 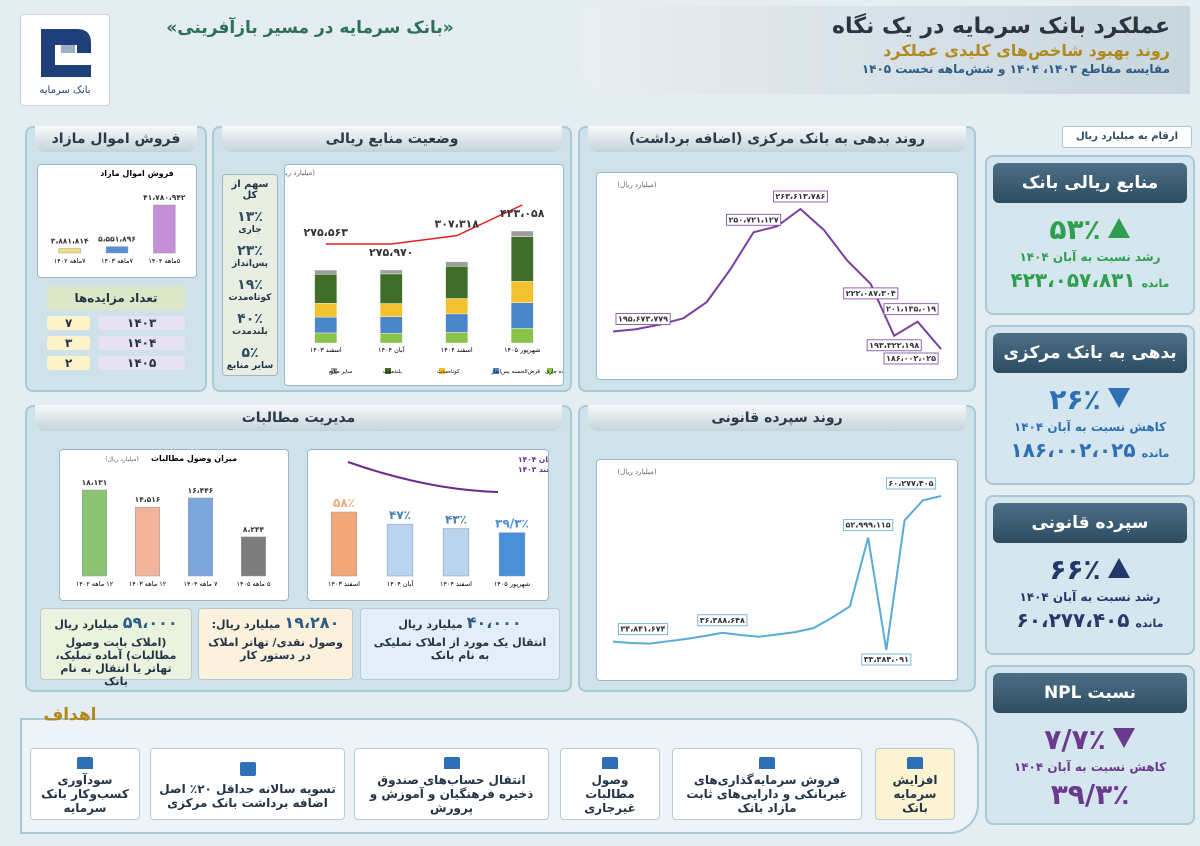 I want to click on total-label: ۴۲۳،۰۵۸, so click(x=522, y=213).